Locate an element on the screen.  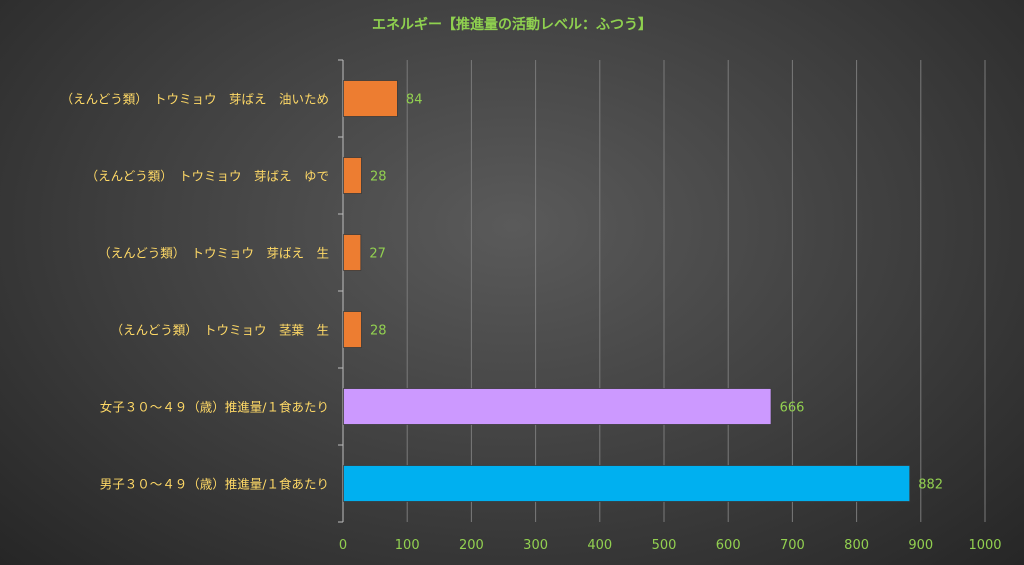
x-tick-label: 700 is located at coordinates (792, 545).